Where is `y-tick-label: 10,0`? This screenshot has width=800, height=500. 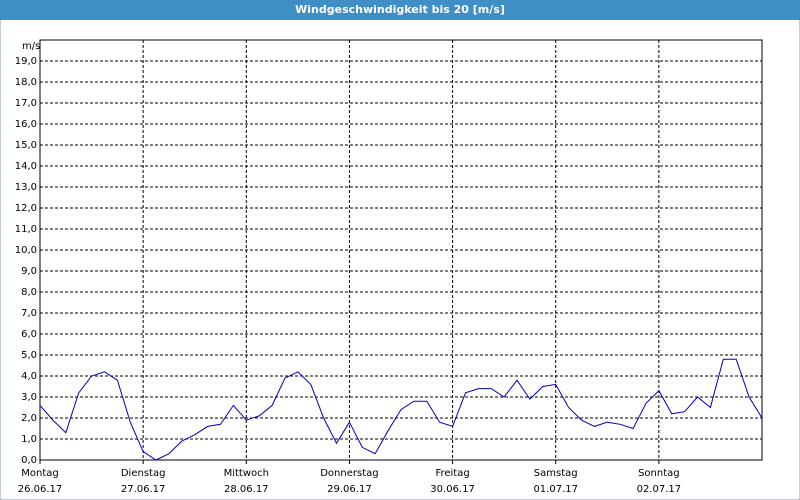
y-tick-label: 10,0 is located at coordinates (26, 250).